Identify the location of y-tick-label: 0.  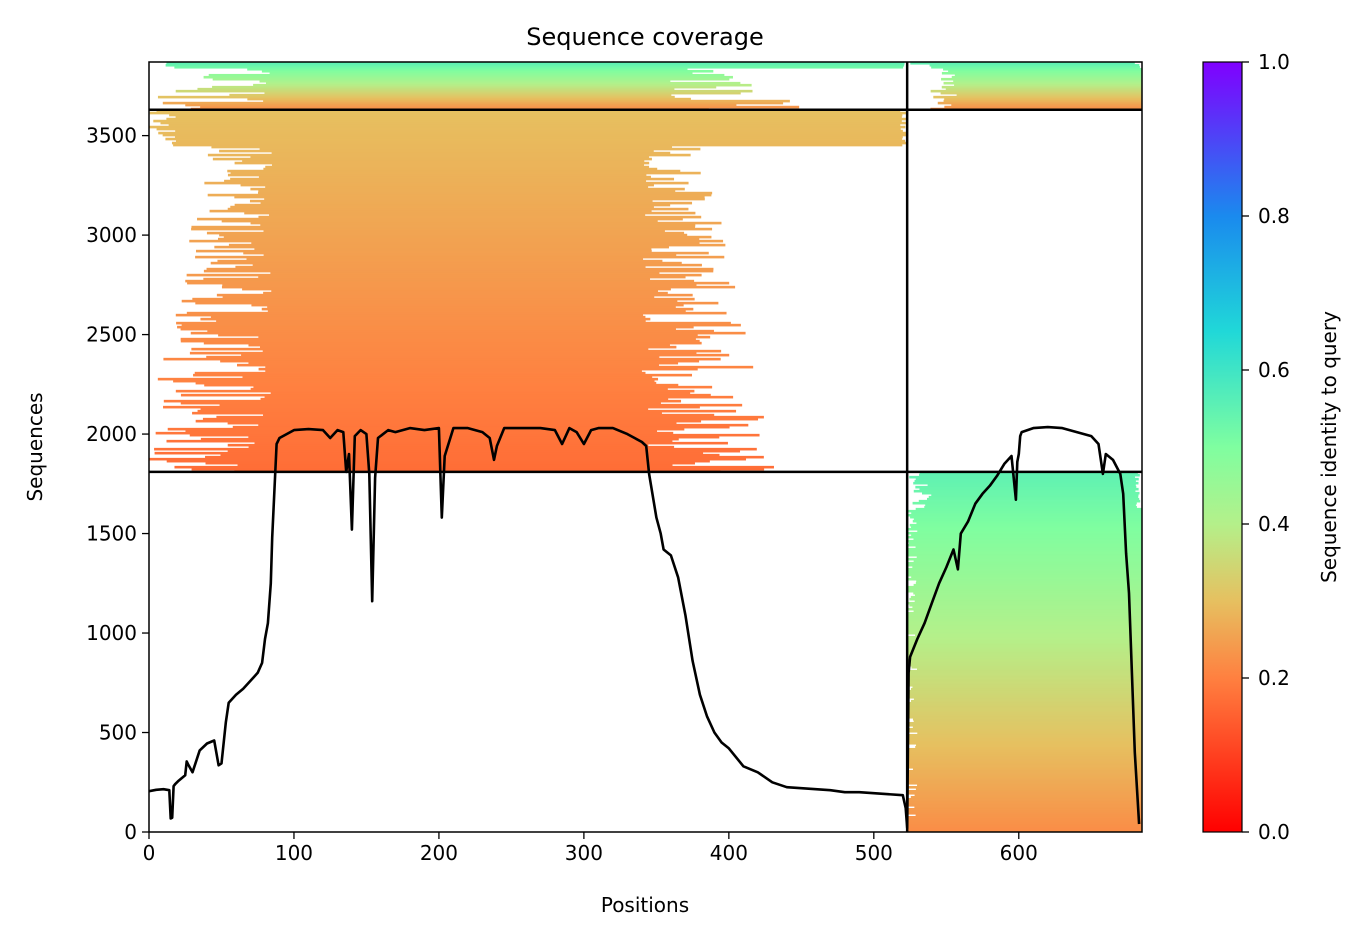
(130, 832).